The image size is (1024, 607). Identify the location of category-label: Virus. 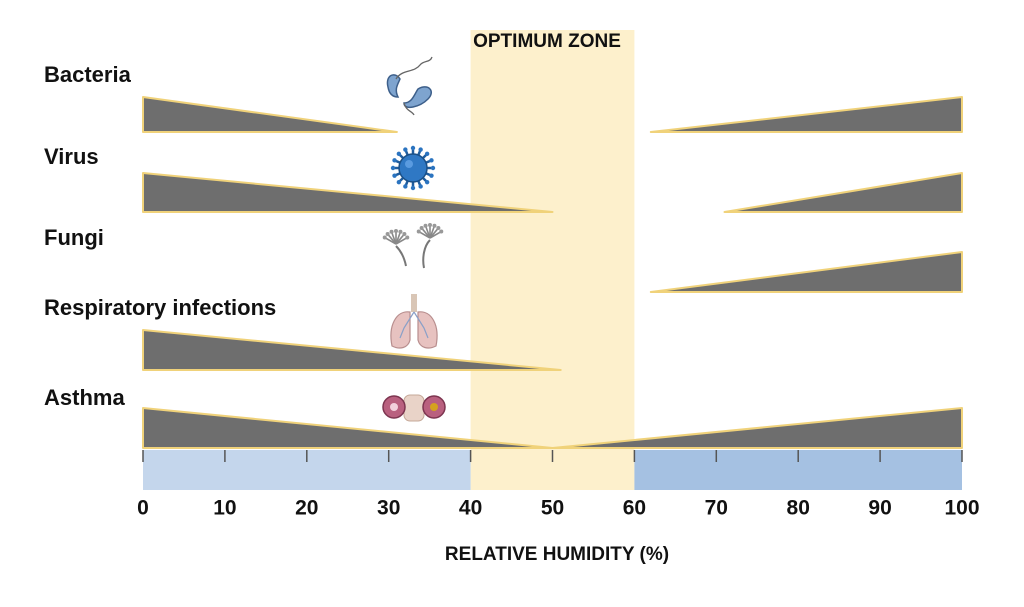
(71, 156).